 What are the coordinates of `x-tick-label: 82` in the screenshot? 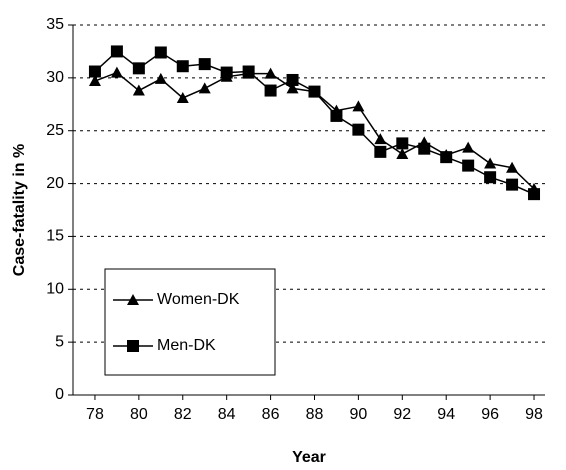 It's located at (183, 414).